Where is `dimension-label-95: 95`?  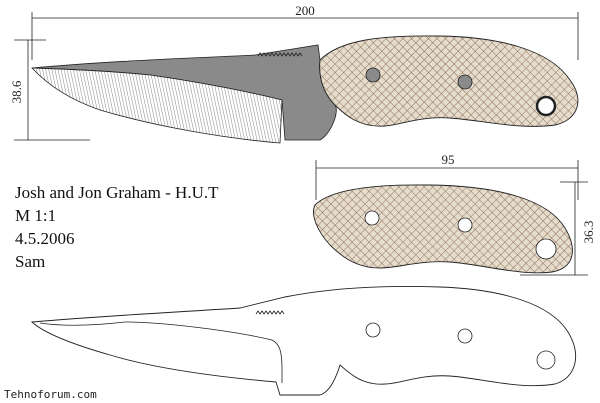 dimension-label-95: 95 is located at coordinates (448, 159).